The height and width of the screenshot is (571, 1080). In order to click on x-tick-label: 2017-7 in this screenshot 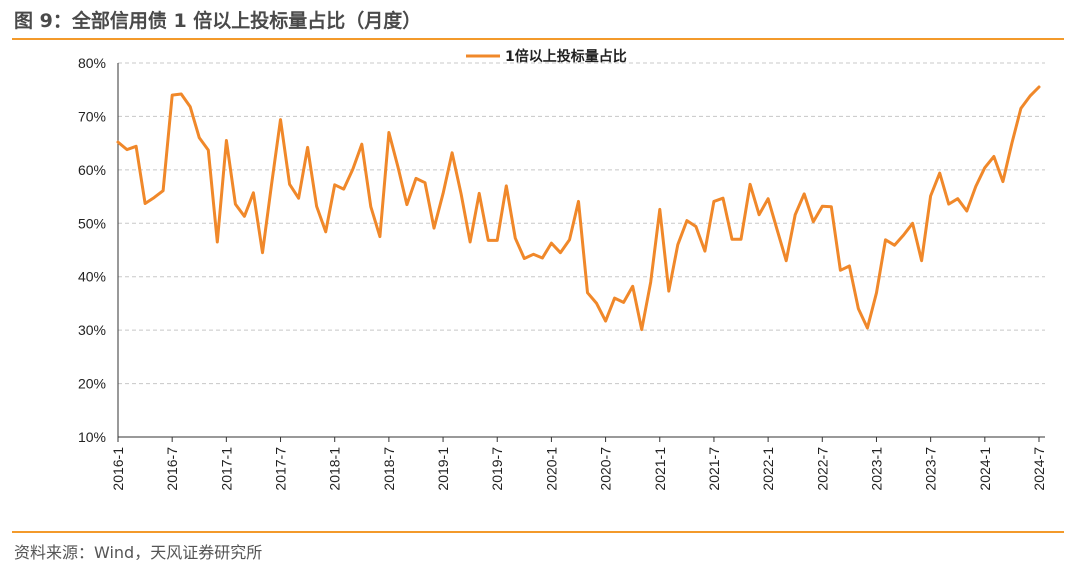, I will do `click(281, 469)`.